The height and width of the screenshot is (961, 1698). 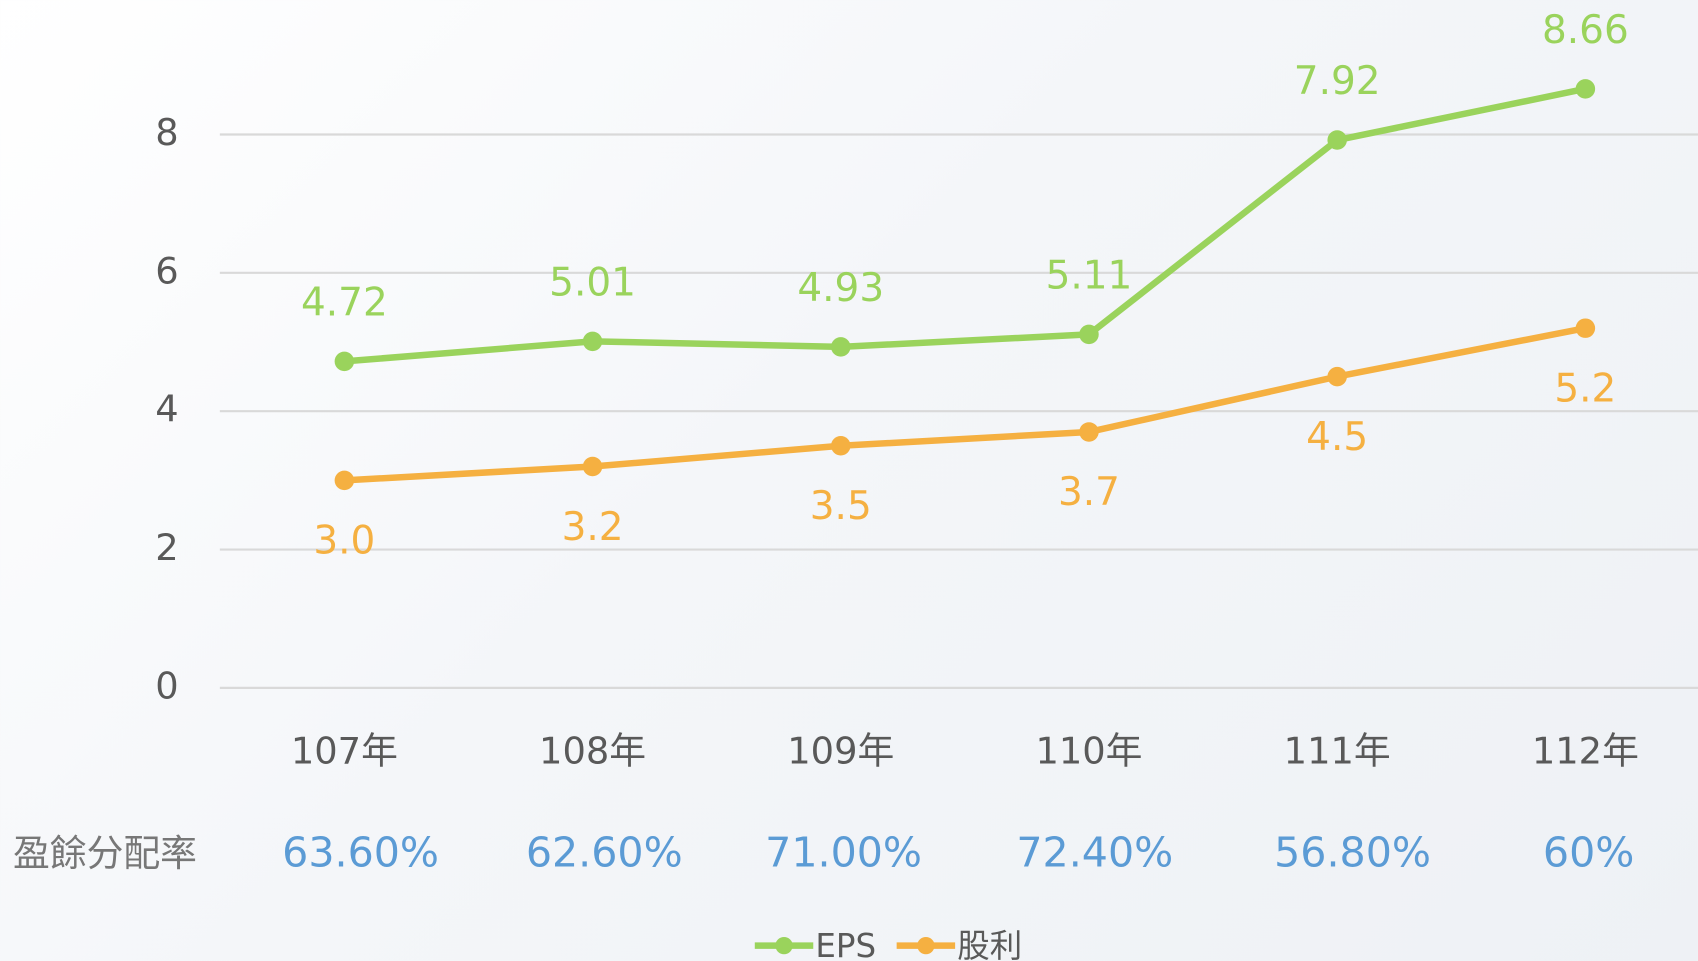 I want to click on payout-value: 56.80%, so click(x=1352, y=853).